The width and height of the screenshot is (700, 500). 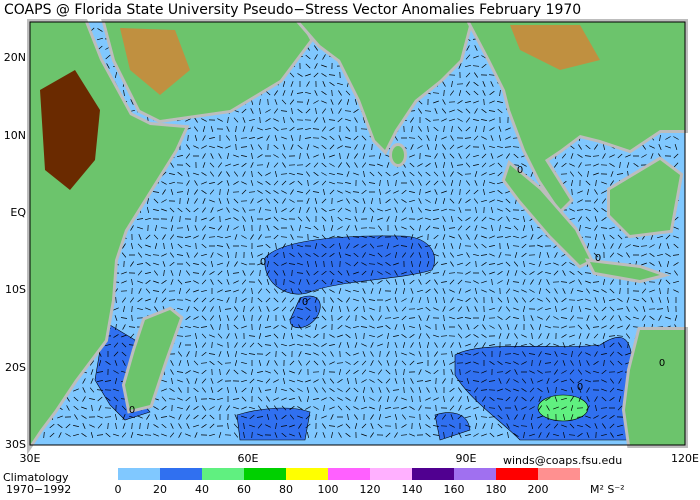 What do you see at coordinates (15, 289) in the screenshot?
I see `lat-label: 10S` at bounding box center [15, 289].